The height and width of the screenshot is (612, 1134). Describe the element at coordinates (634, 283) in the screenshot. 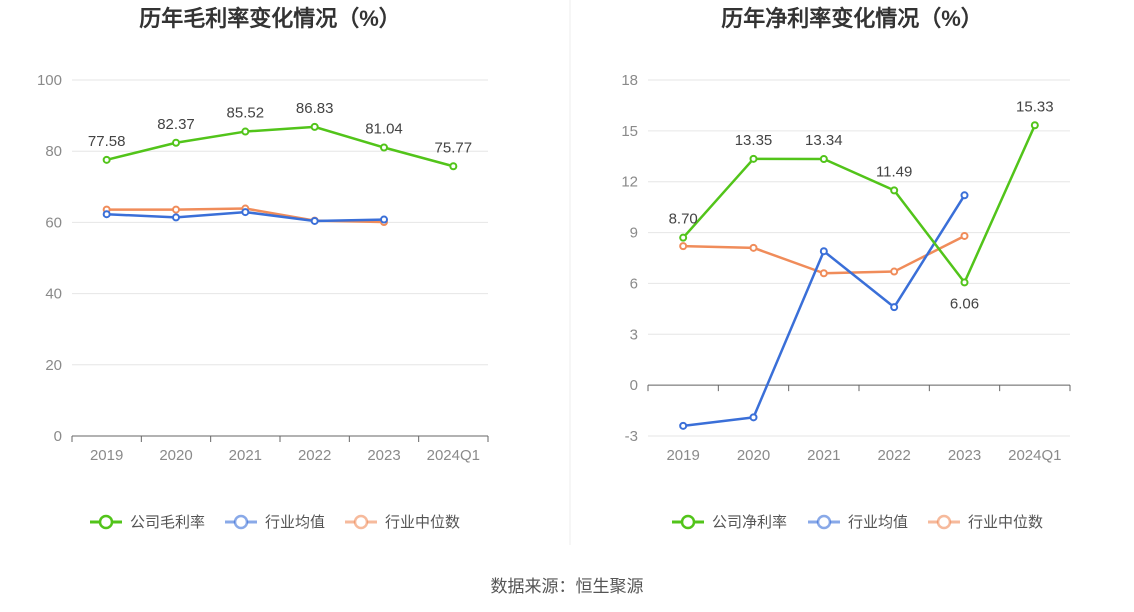

I see `y-tick-label: 6` at that location.